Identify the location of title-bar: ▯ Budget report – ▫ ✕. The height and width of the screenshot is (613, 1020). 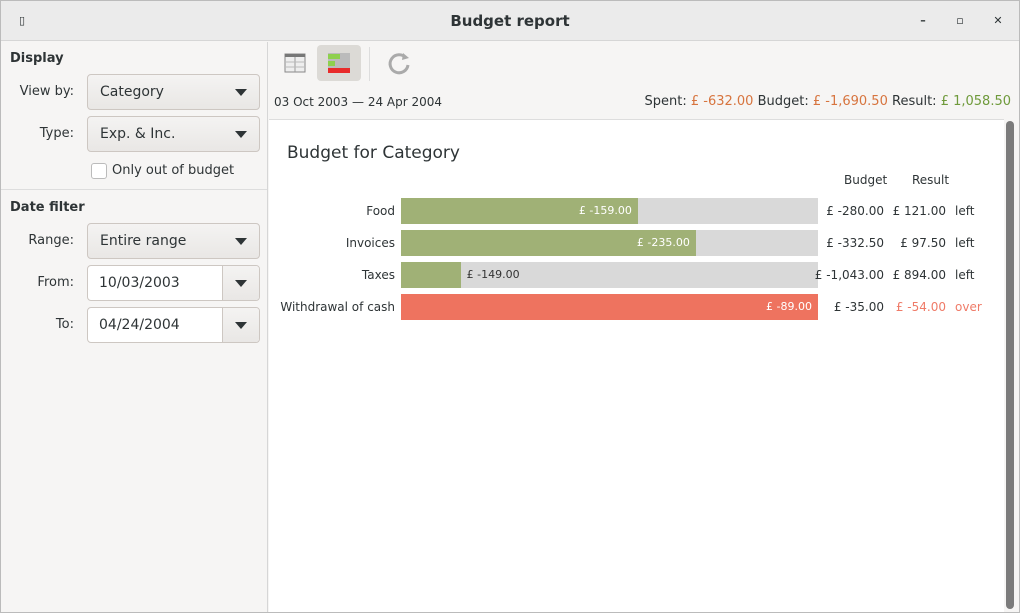
(510, 21).